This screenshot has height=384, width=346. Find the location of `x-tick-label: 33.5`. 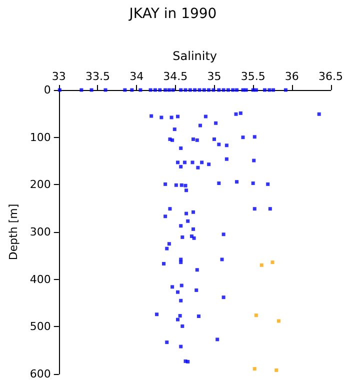

x-tick-label: 33.5 is located at coordinates (97, 76).